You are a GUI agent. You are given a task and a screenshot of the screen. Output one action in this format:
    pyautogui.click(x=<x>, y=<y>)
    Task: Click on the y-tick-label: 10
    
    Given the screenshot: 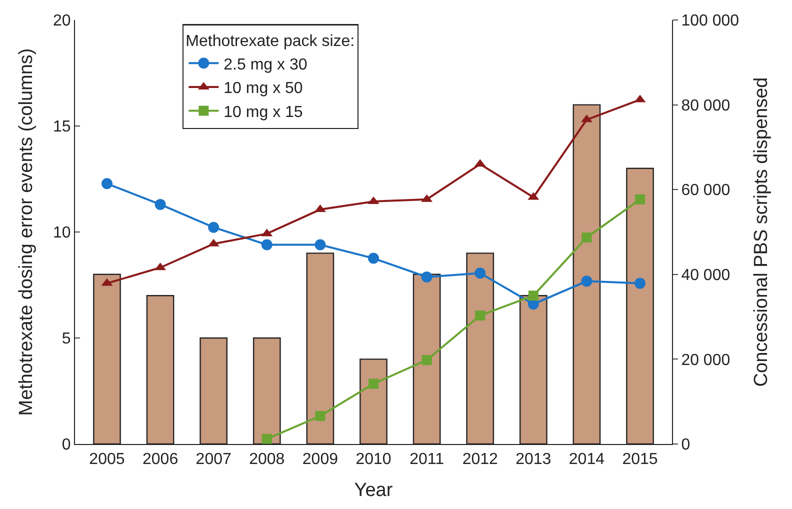 What is the action you would take?
    pyautogui.click(x=62, y=233)
    